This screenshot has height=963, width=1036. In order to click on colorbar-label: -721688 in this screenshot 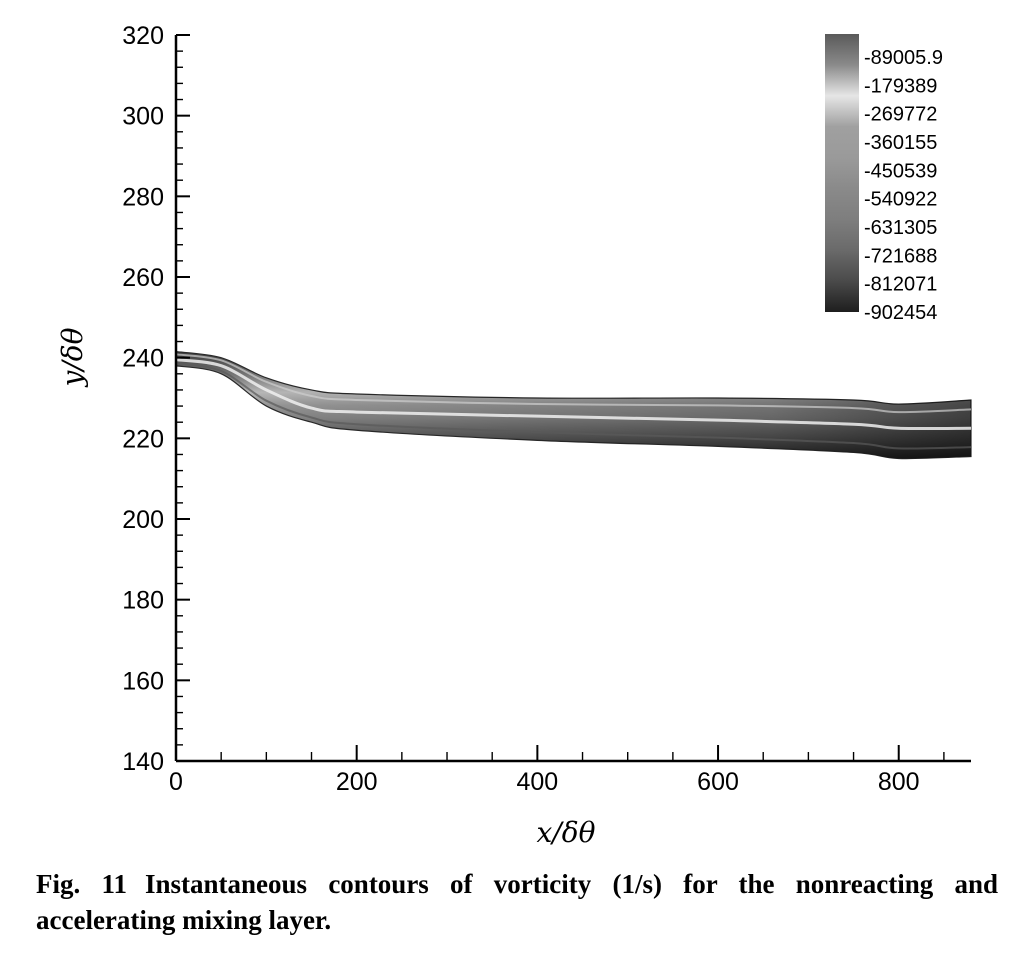, I will do `click(900, 256)`.